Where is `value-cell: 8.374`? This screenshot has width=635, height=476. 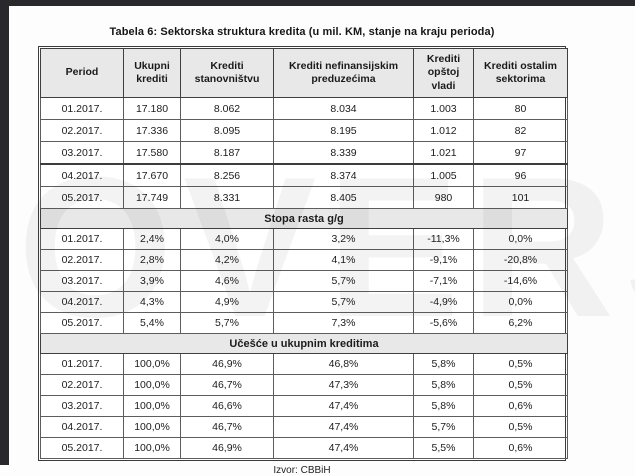 value-cell: 8.374 is located at coordinates (343, 175).